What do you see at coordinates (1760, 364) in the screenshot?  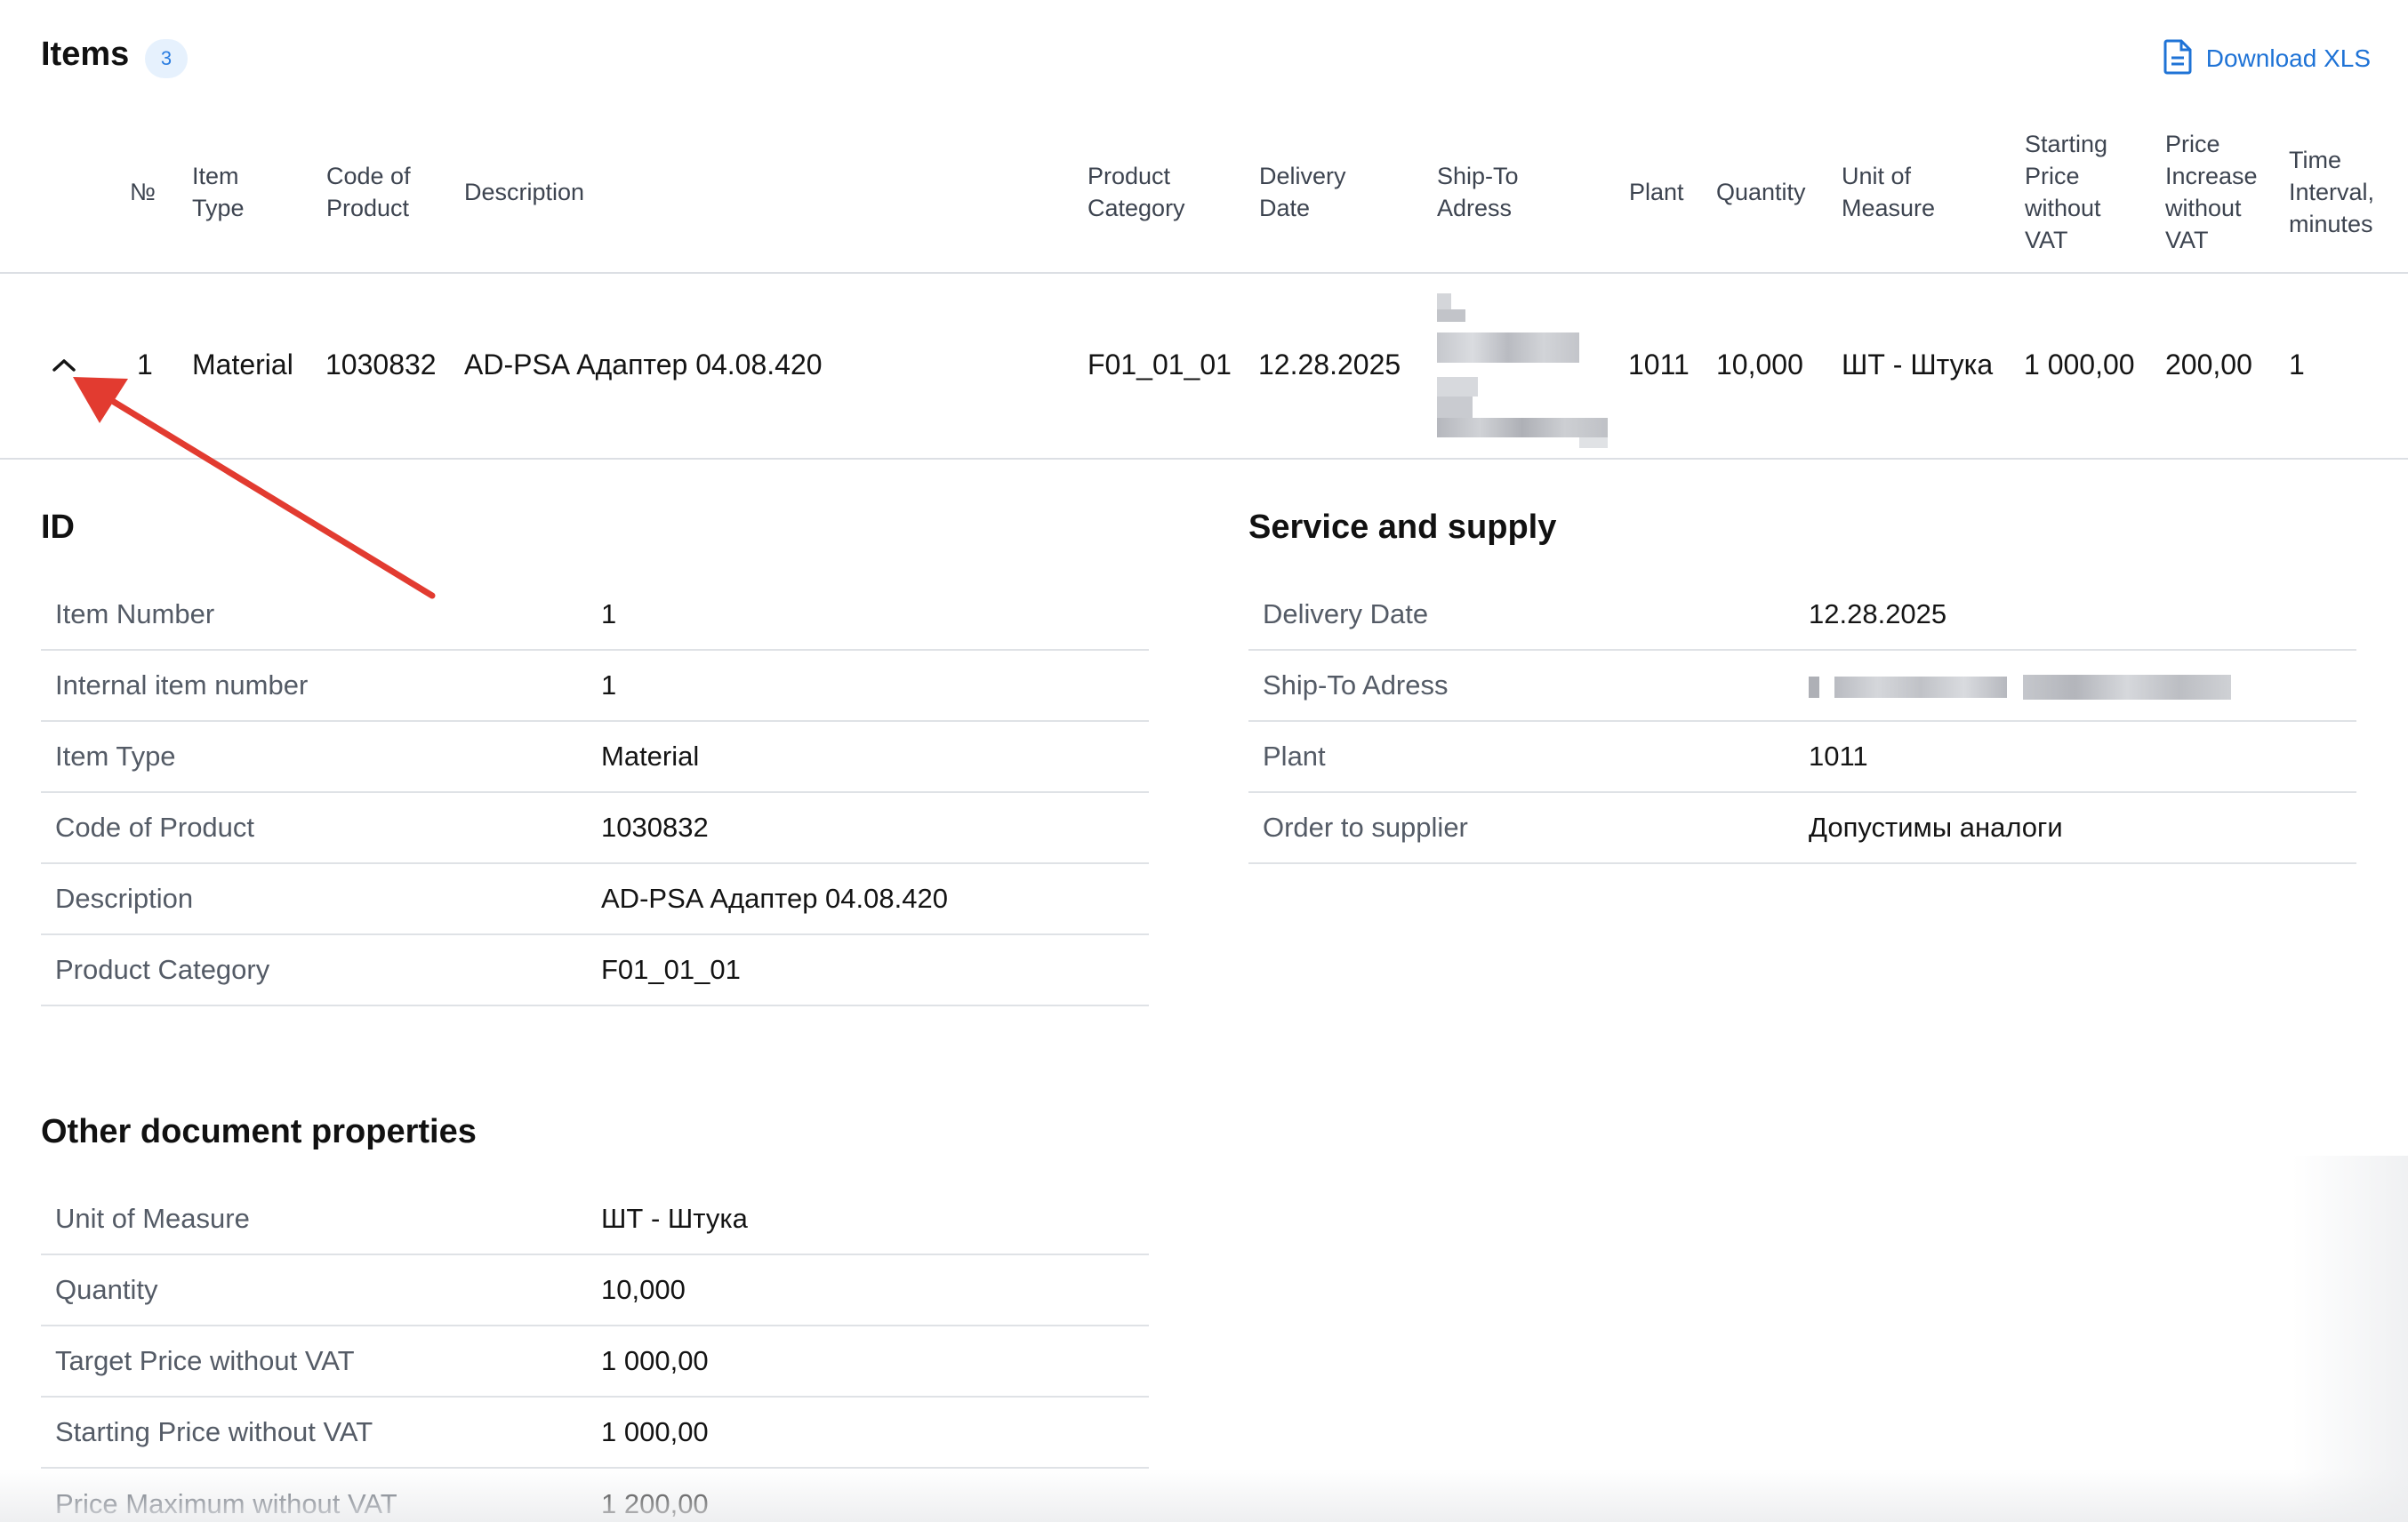 I see `cell-quantity: 10,000` at bounding box center [1760, 364].